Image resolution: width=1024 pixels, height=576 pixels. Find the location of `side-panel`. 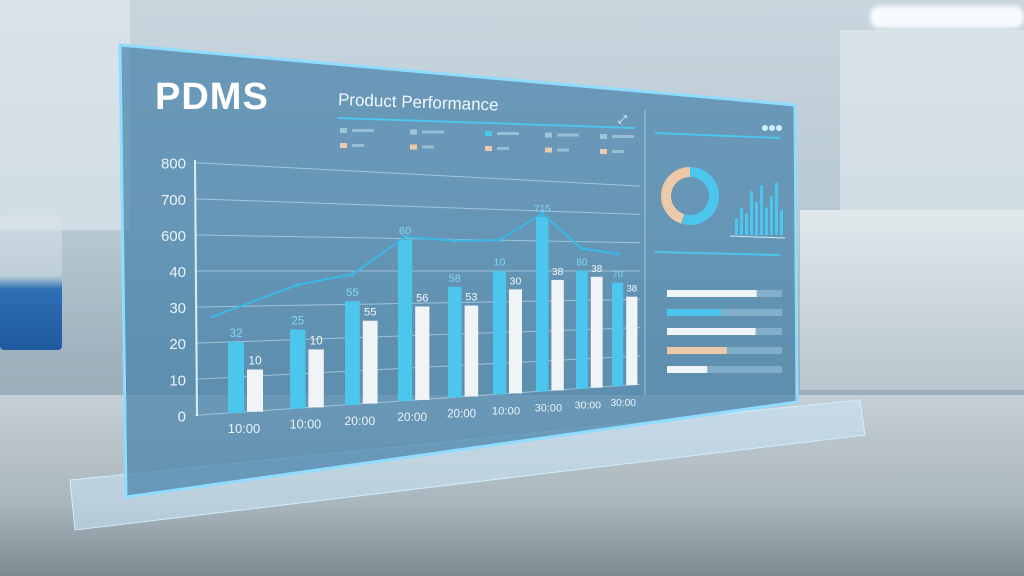

side-panel is located at coordinates (723, 270).